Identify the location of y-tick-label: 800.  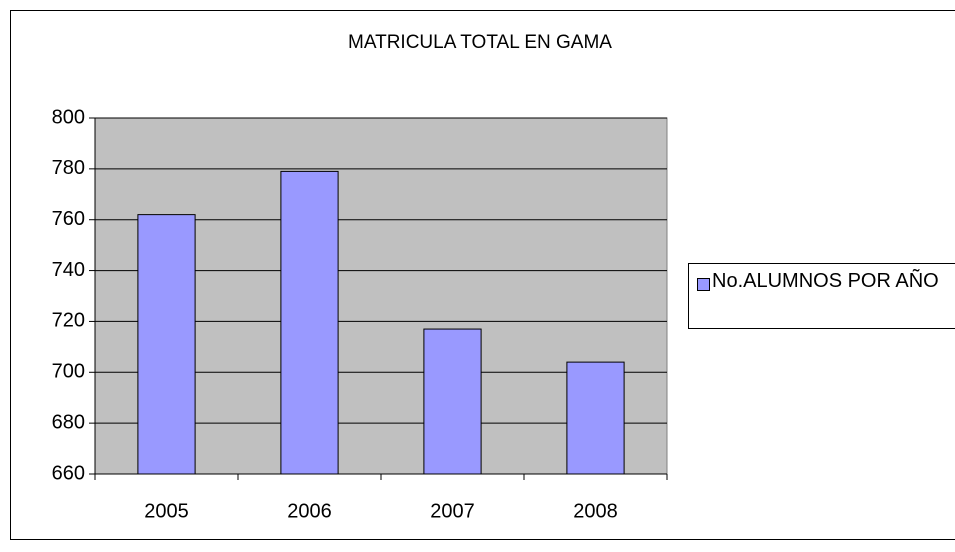
(68, 117).